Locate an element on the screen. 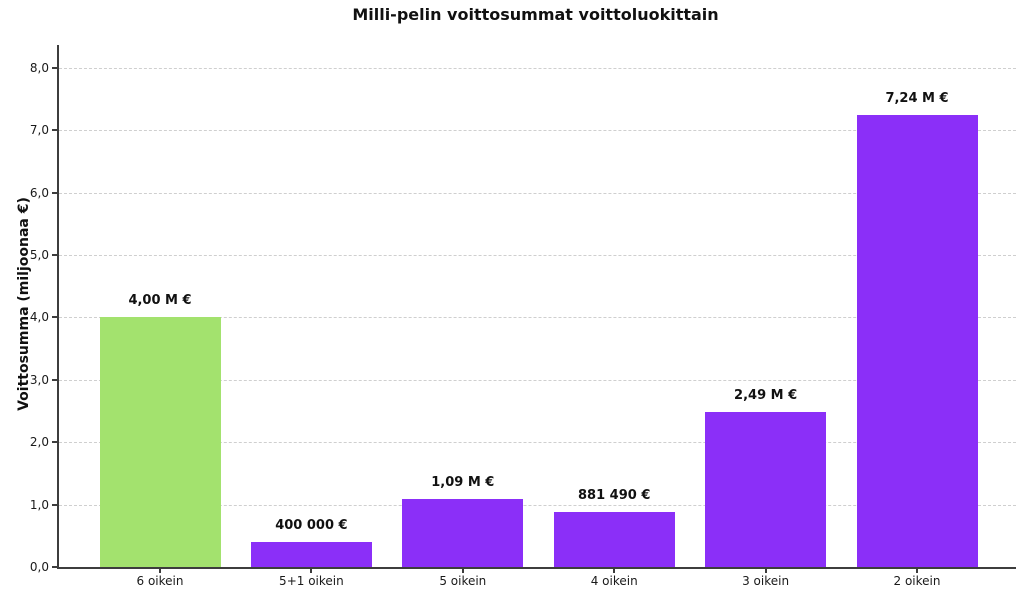 This screenshot has width=1024, height=595. bar-3-oikein is located at coordinates (766, 489).